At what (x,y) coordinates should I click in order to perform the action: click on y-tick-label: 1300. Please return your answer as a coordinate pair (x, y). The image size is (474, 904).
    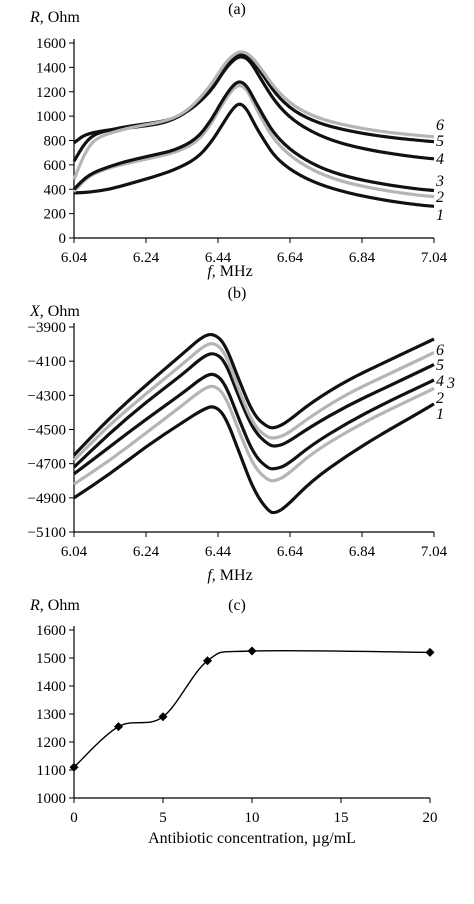
    Looking at the image, I should click on (51, 715).